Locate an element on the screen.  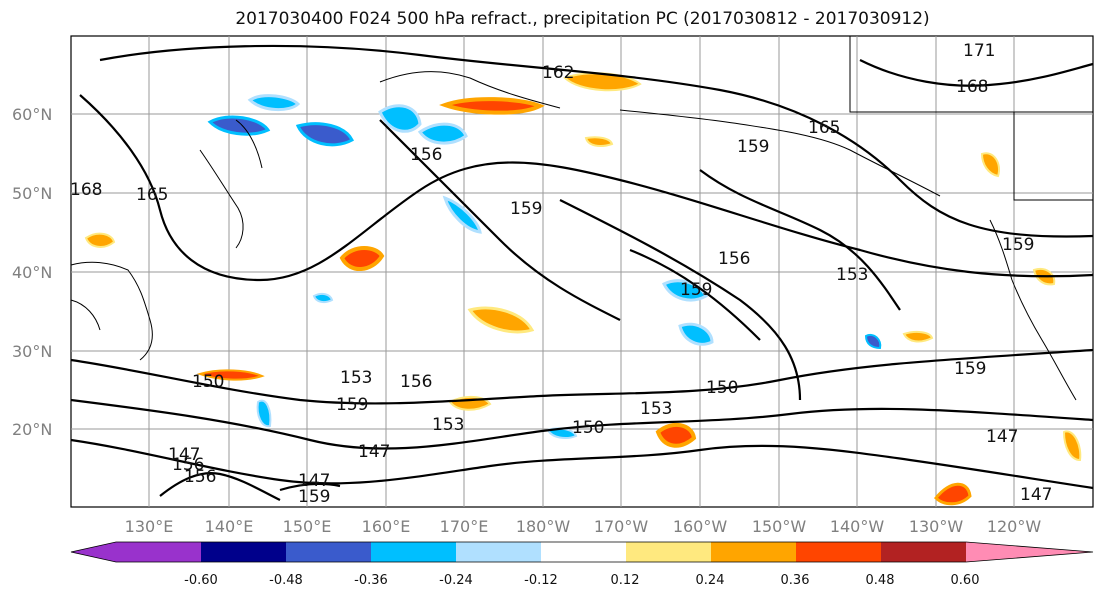
lat-label-30n: 30°N is located at coordinates (32, 351).